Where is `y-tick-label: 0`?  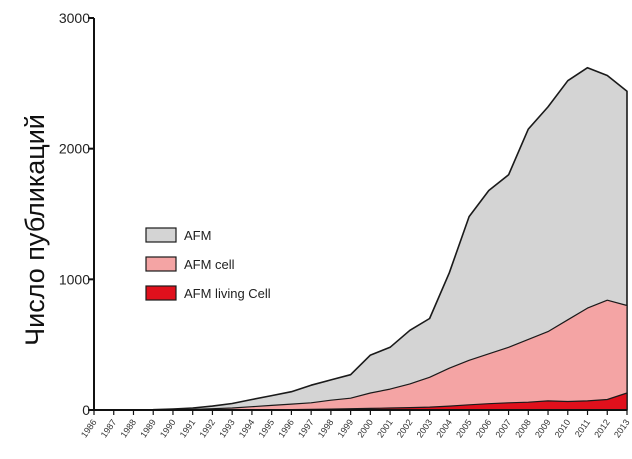
y-tick-label: 0 is located at coordinates (86, 410).